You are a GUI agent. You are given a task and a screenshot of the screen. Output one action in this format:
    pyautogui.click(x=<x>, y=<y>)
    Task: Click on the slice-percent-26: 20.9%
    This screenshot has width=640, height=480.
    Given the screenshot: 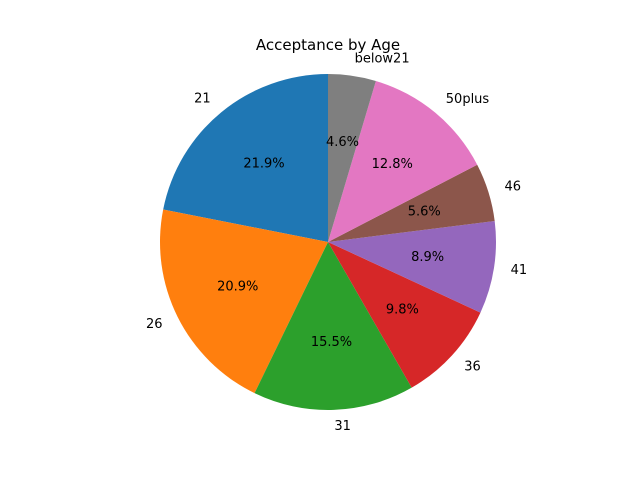 What is the action you would take?
    pyautogui.click(x=237, y=286)
    